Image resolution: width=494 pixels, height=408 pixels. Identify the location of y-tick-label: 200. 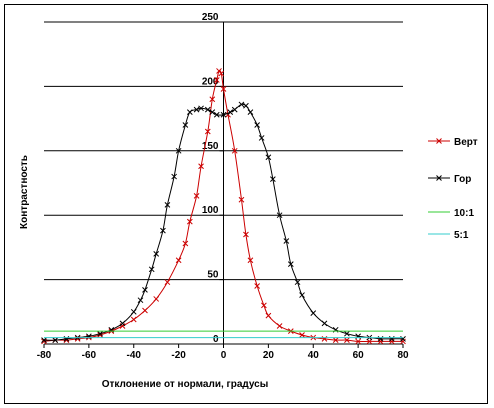
(210, 81).